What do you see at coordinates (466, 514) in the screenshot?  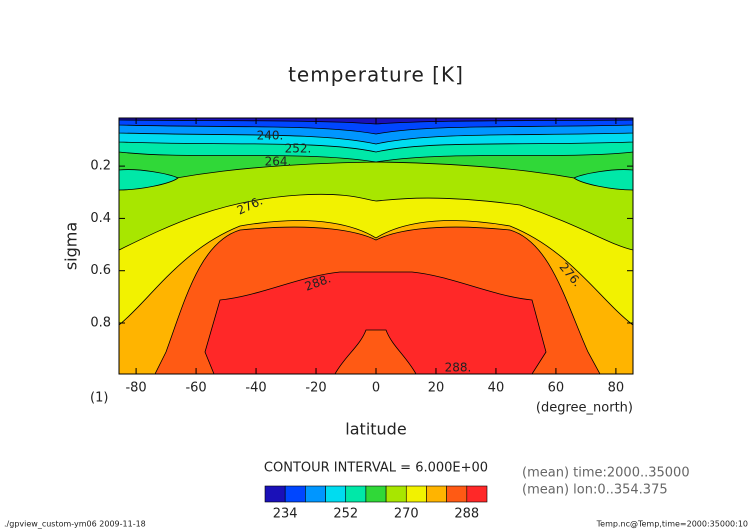 I see `colorbar-tick-label: 288` at bounding box center [466, 514].